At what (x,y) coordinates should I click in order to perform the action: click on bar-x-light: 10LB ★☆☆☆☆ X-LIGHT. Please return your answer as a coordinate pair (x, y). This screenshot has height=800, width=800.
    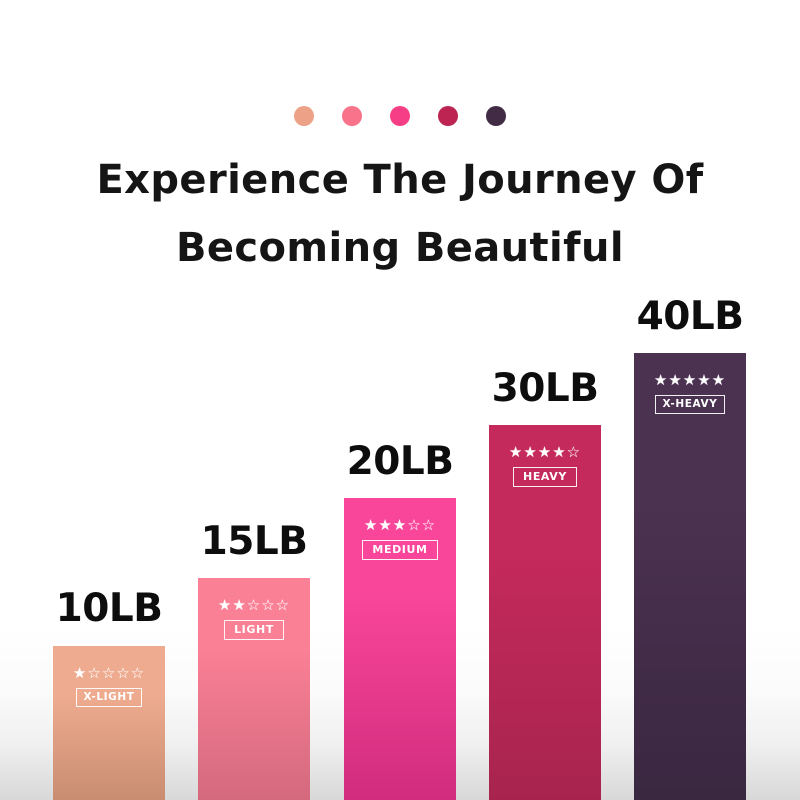
    Looking at the image, I should click on (109, 694).